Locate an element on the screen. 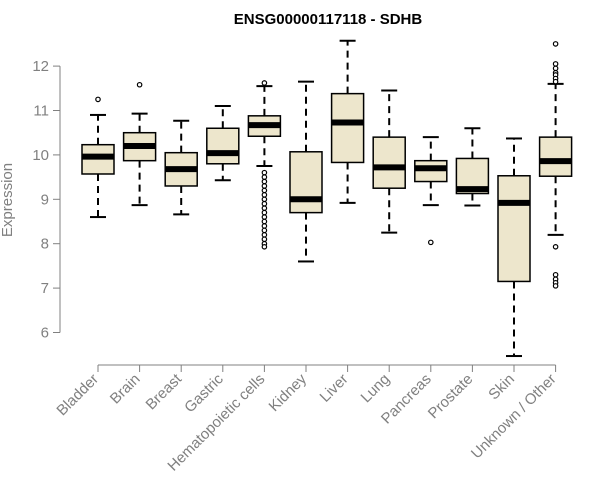 This screenshot has height=500, width=600. x-tick-label: Bladder is located at coordinates (77, 395).